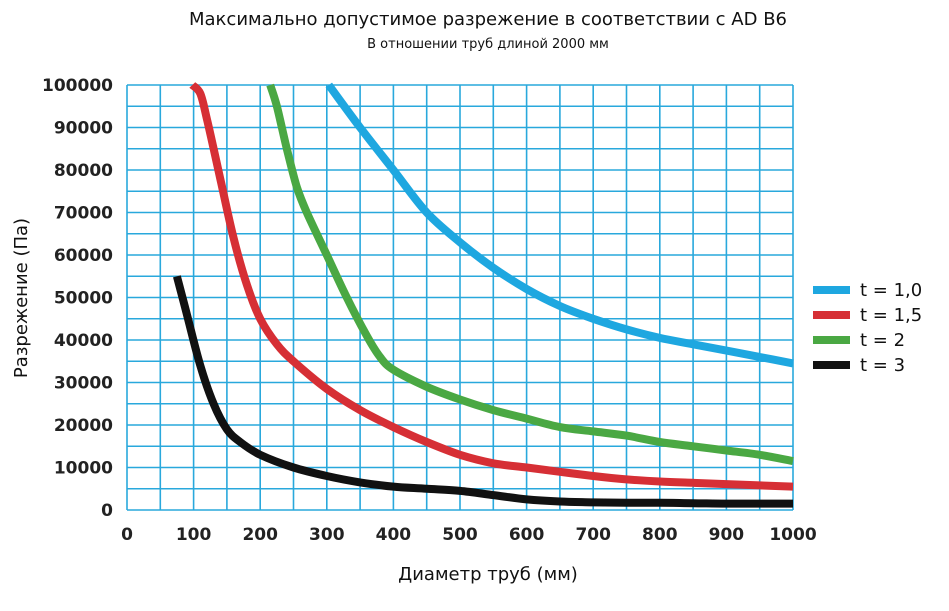 The width and height of the screenshot is (949, 611). What do you see at coordinates (593, 535) in the screenshot?
I see `x-tick-label: 700` at bounding box center [593, 535].